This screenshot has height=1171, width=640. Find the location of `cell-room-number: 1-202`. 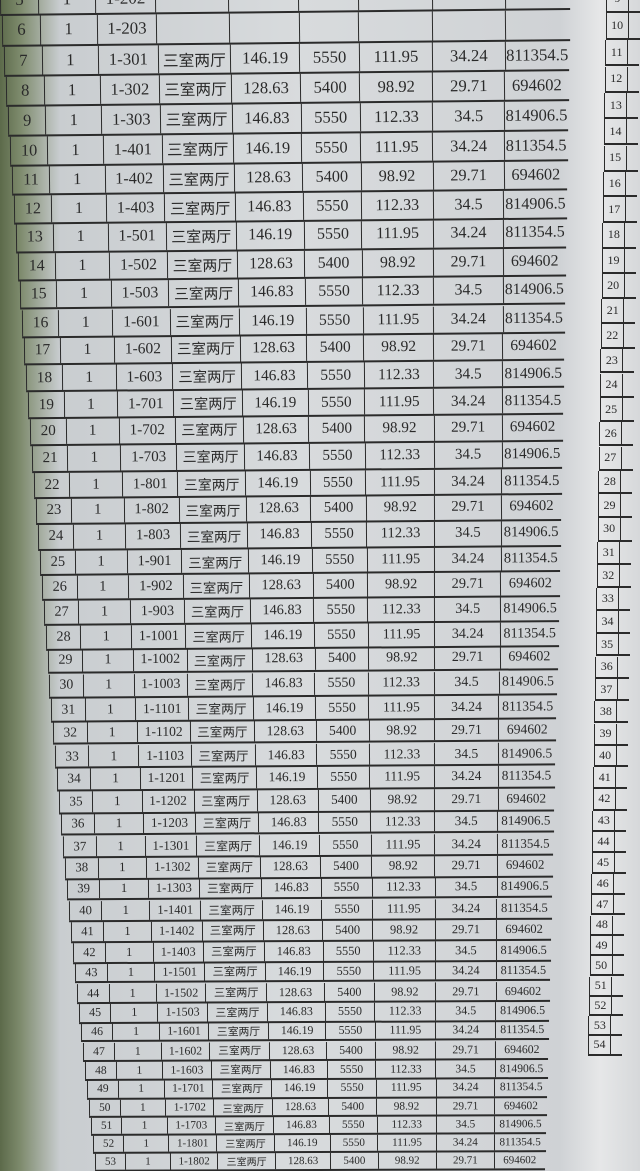

cell-room-number: 1-202 is located at coordinates (125, 6).